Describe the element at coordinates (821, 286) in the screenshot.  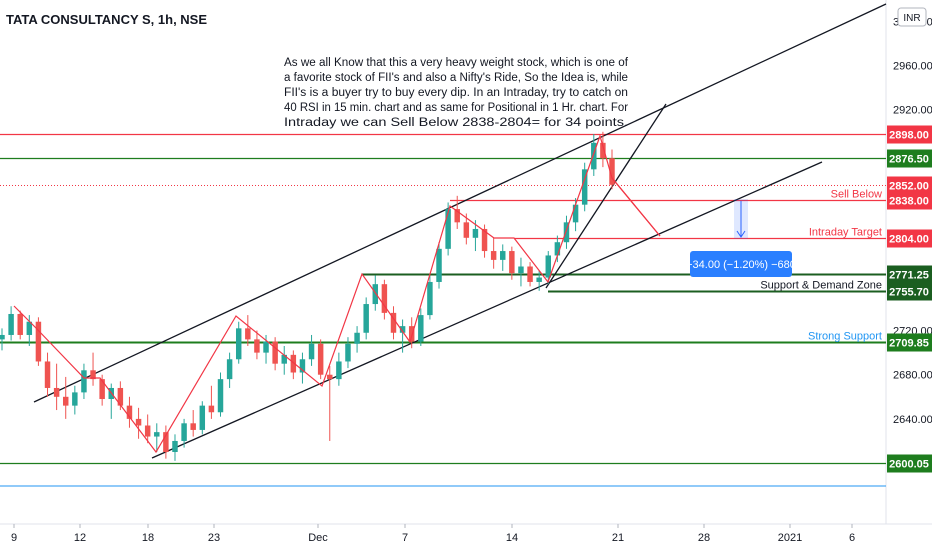
I see `level-annotation: Support & Demand Zone` at that location.